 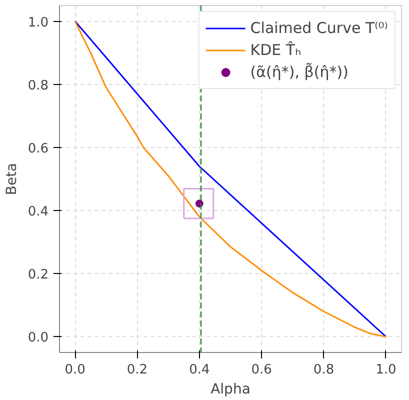 I want to click on y-tick-label: 1.0, so click(x=38, y=22).